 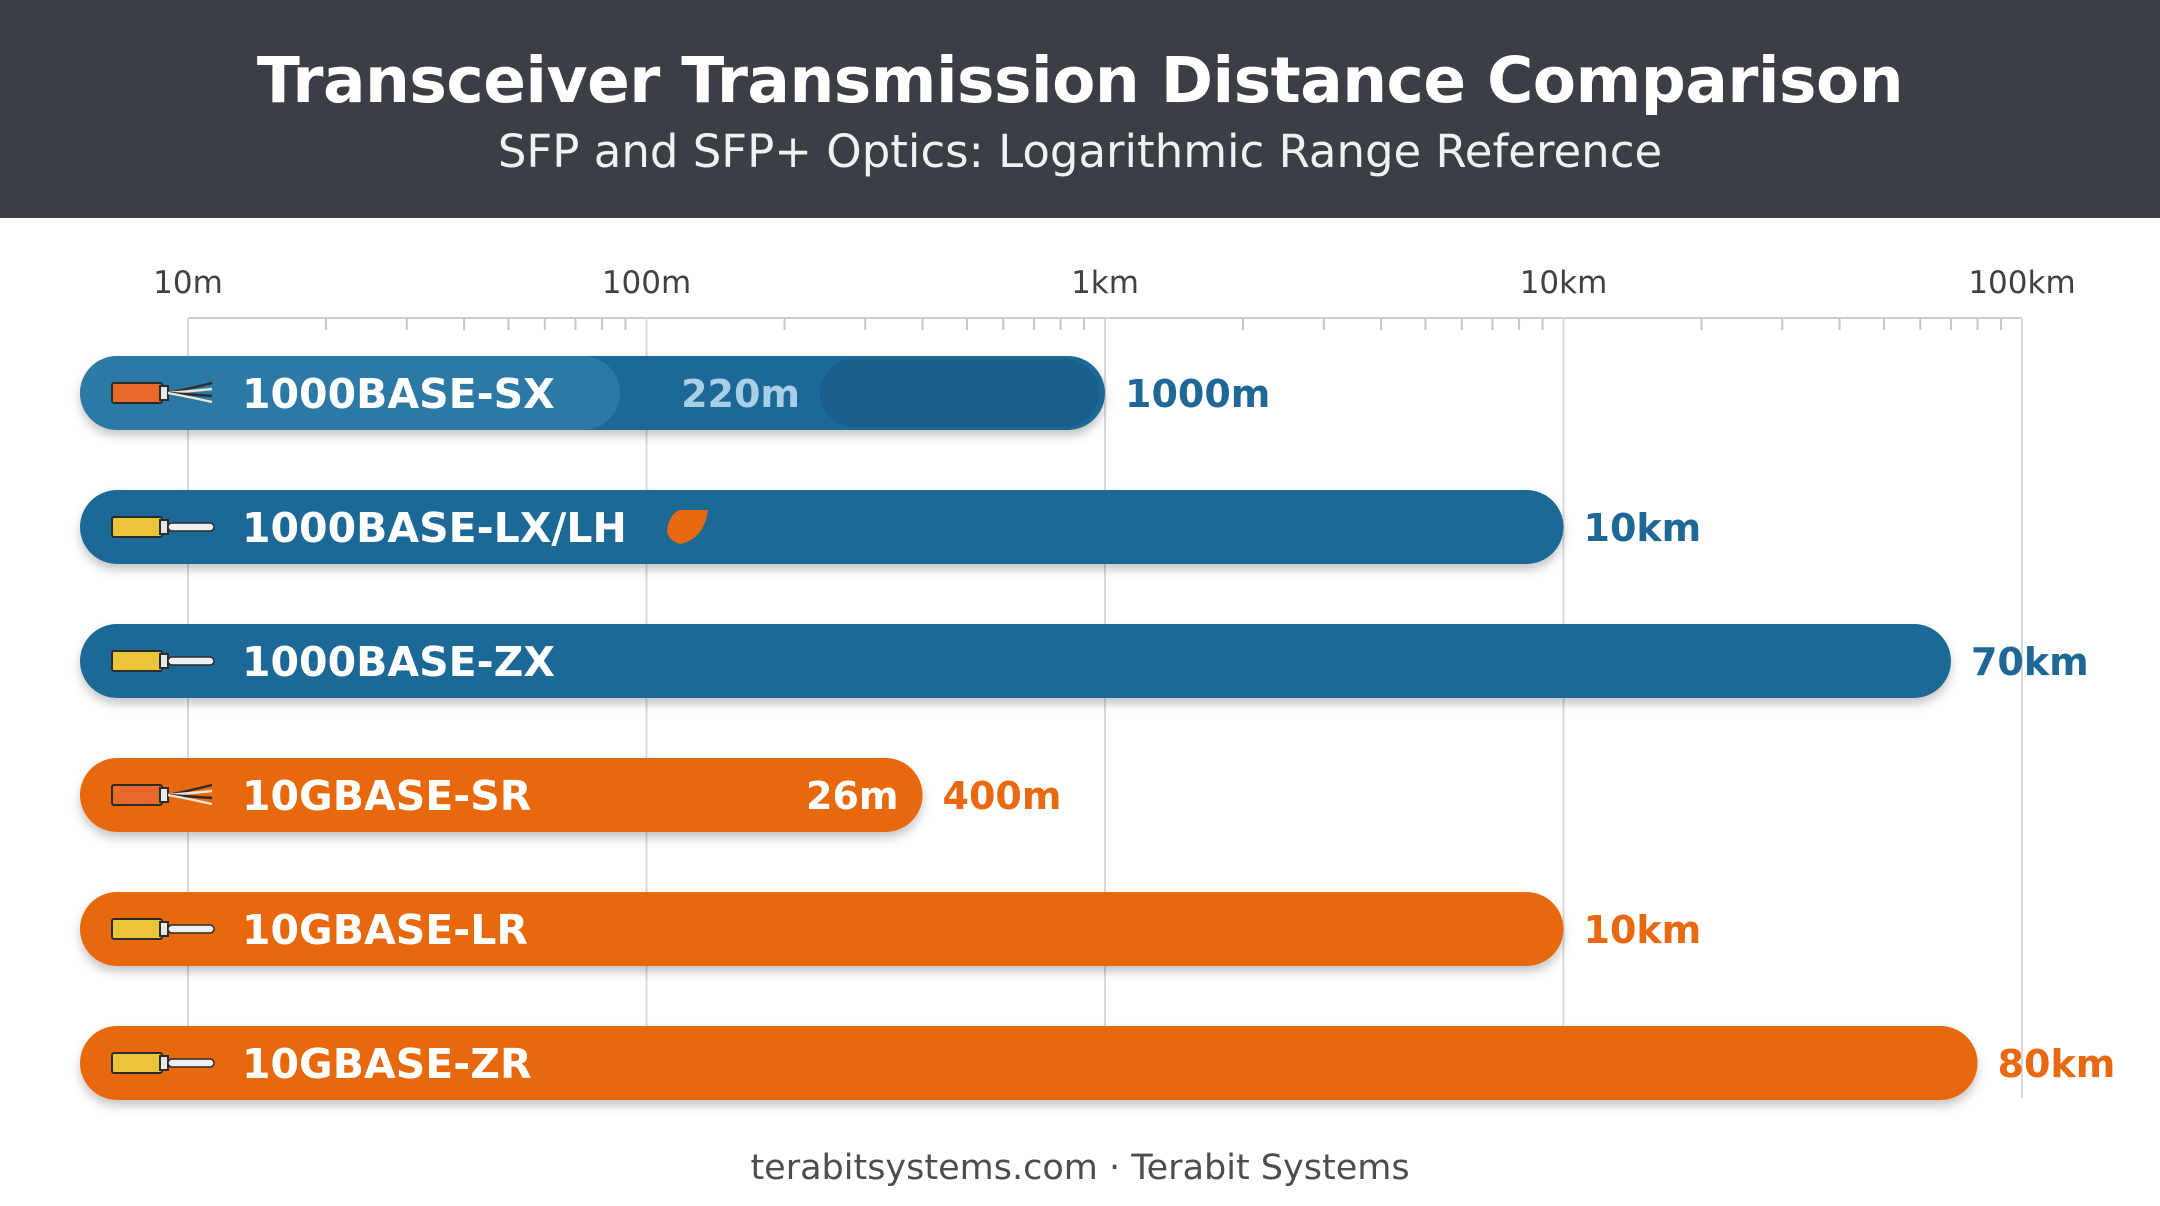 What do you see at coordinates (1564, 283) in the screenshot?
I see `x-tick-label: 10km` at bounding box center [1564, 283].